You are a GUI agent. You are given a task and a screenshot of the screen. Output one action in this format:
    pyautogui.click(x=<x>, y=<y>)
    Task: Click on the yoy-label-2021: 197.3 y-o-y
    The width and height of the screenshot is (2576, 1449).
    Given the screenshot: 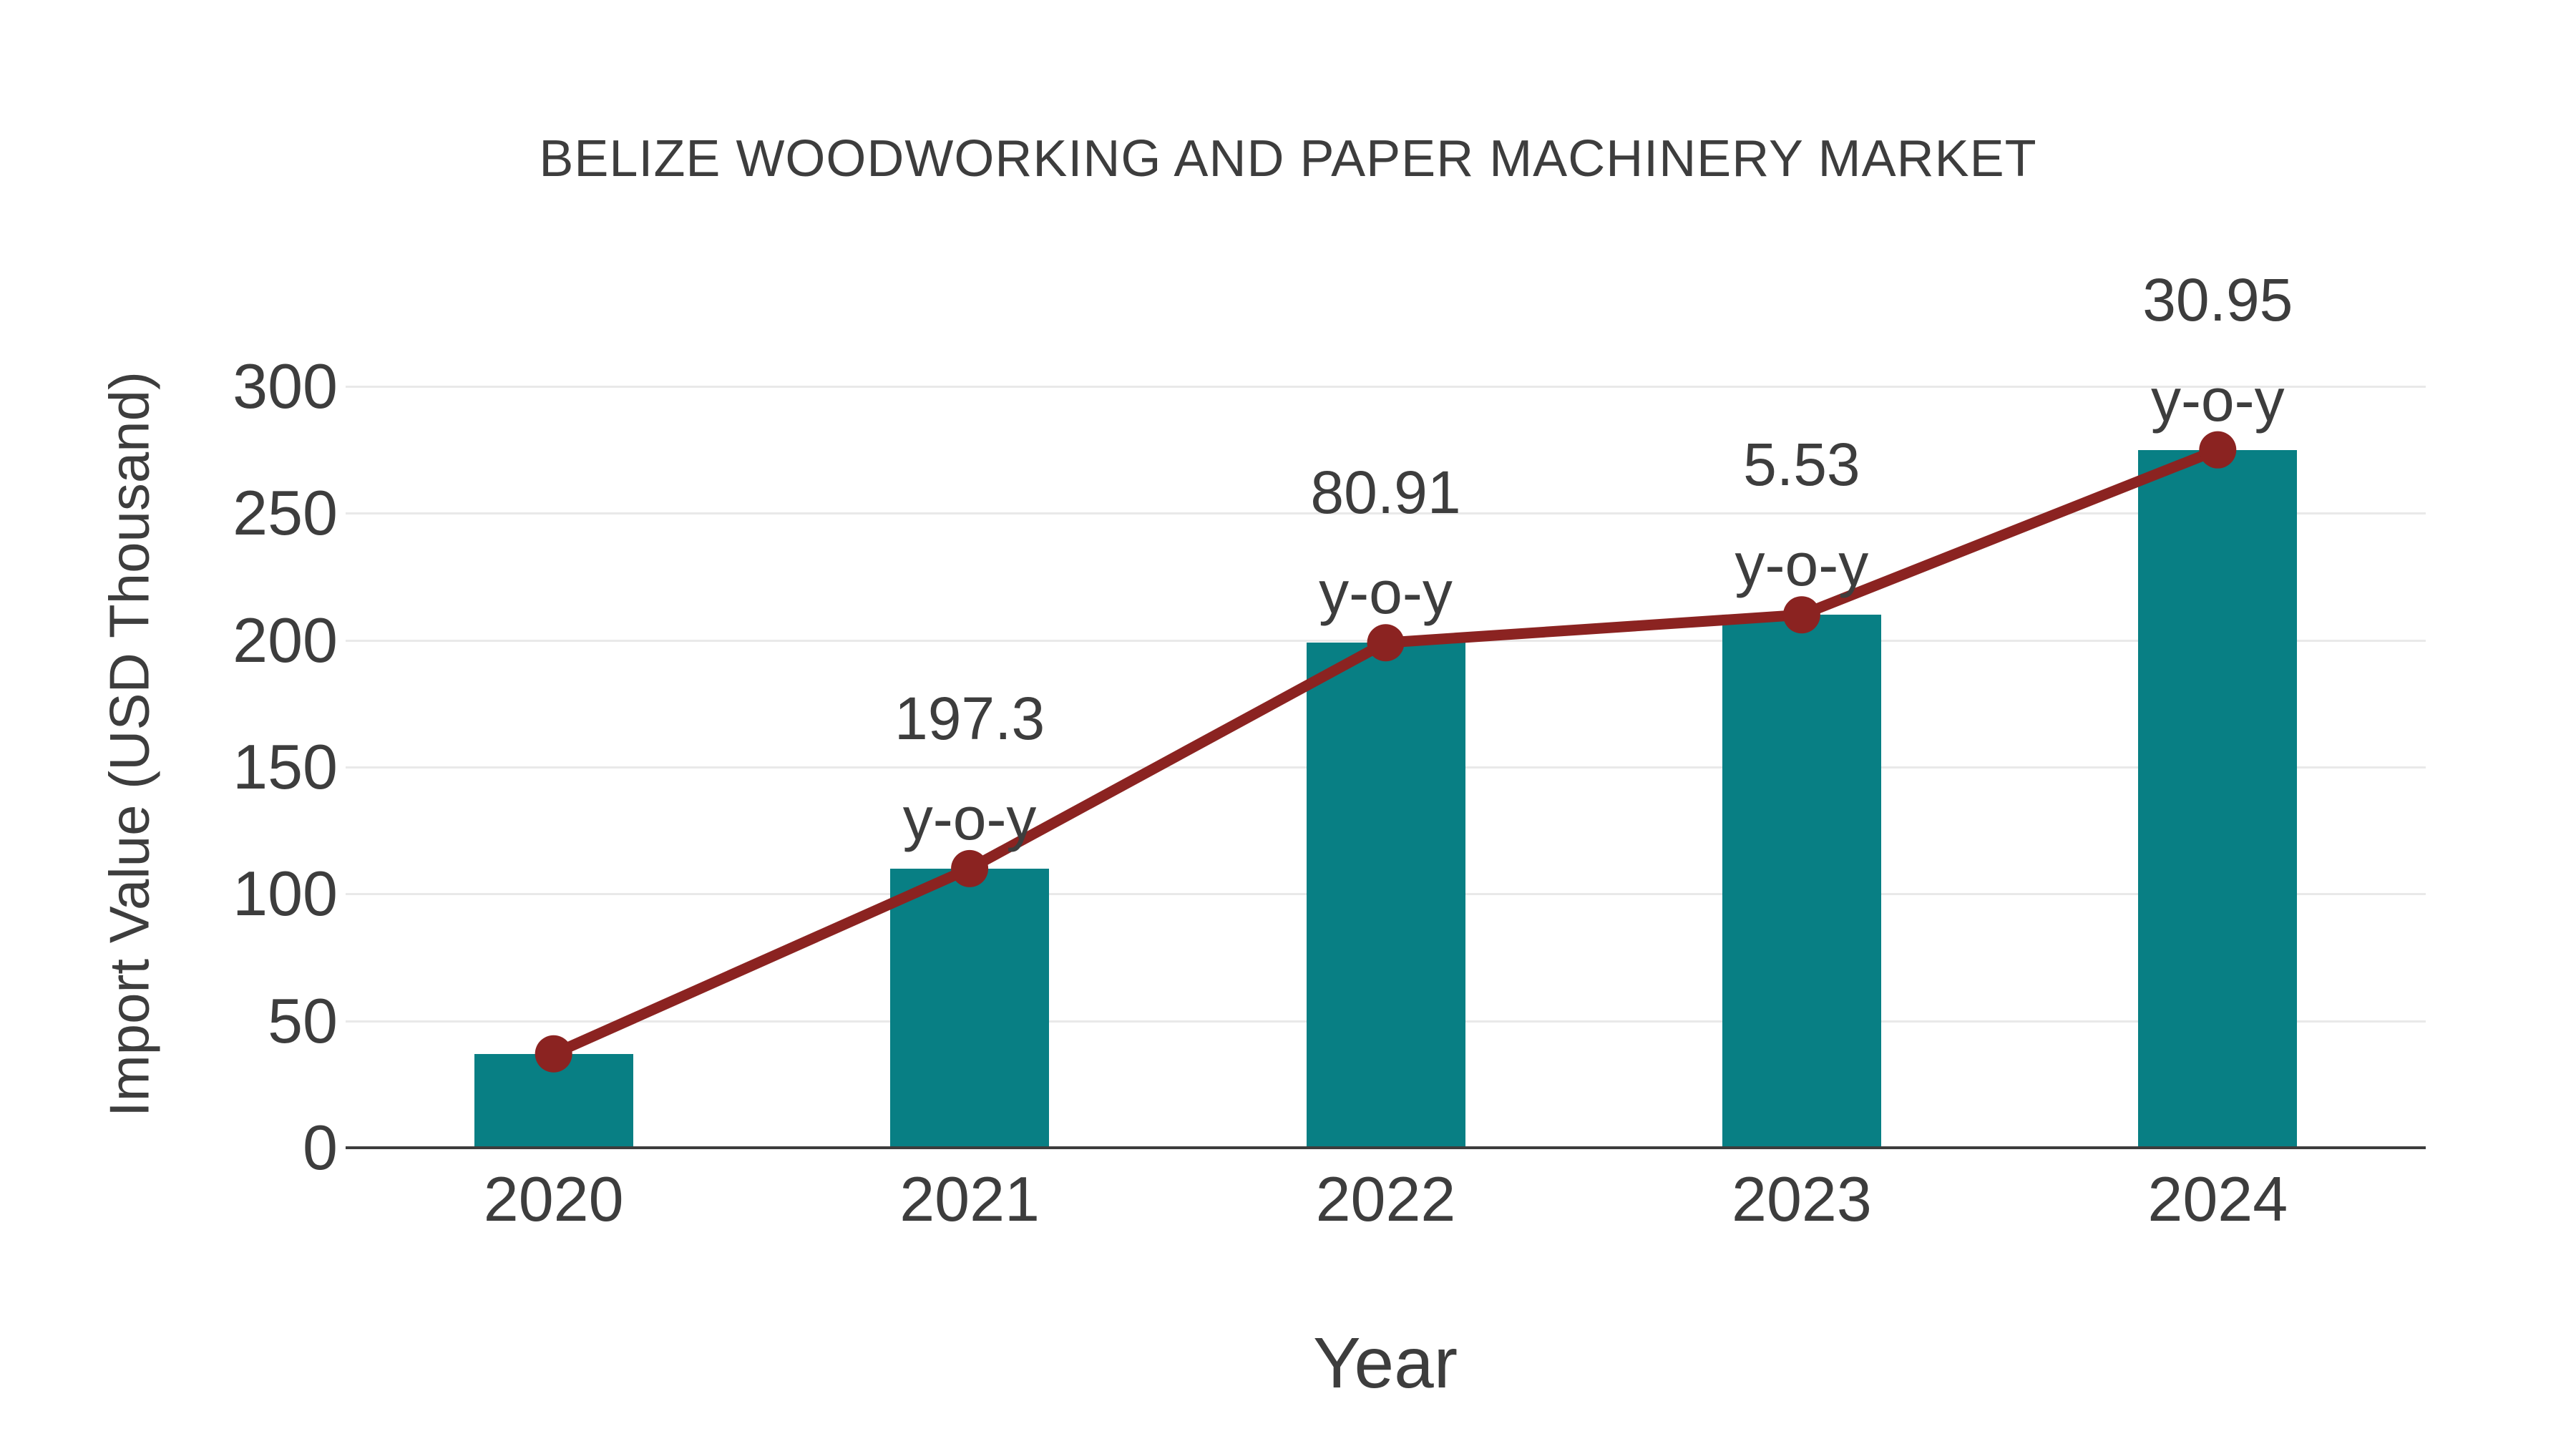 What is the action you would take?
    pyautogui.click(x=969, y=769)
    